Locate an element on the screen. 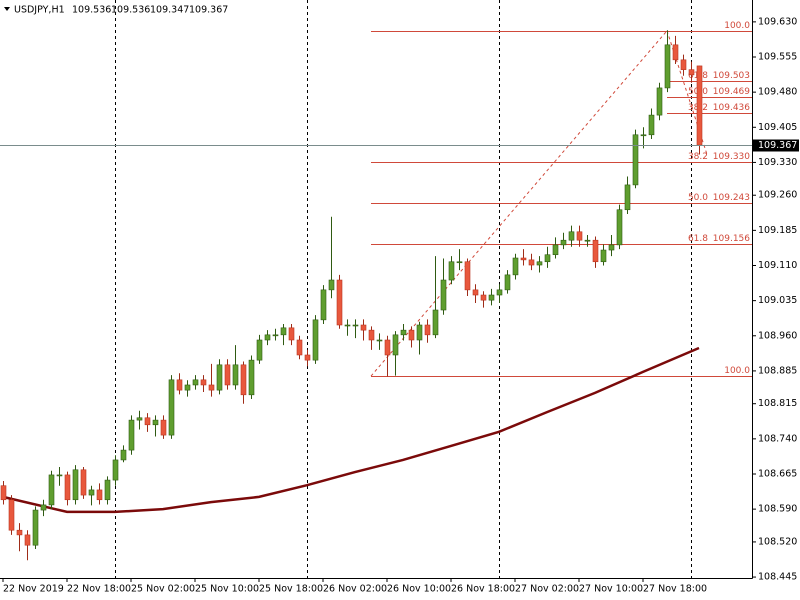  fib-price: 109.436 is located at coordinates (731, 108).